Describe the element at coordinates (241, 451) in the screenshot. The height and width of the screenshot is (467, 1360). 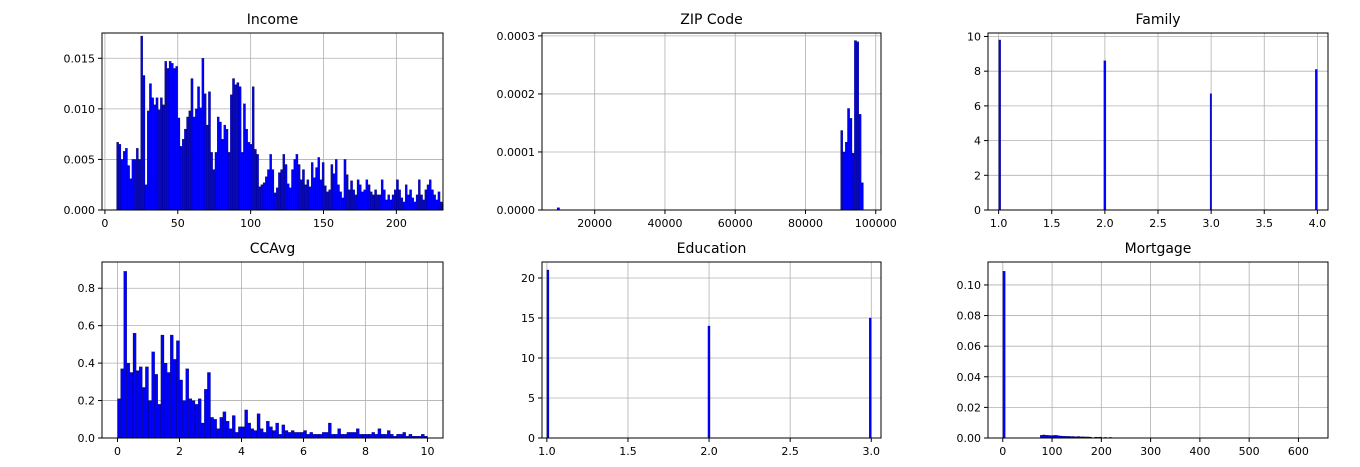
I see `x-tick-label: 4` at that location.